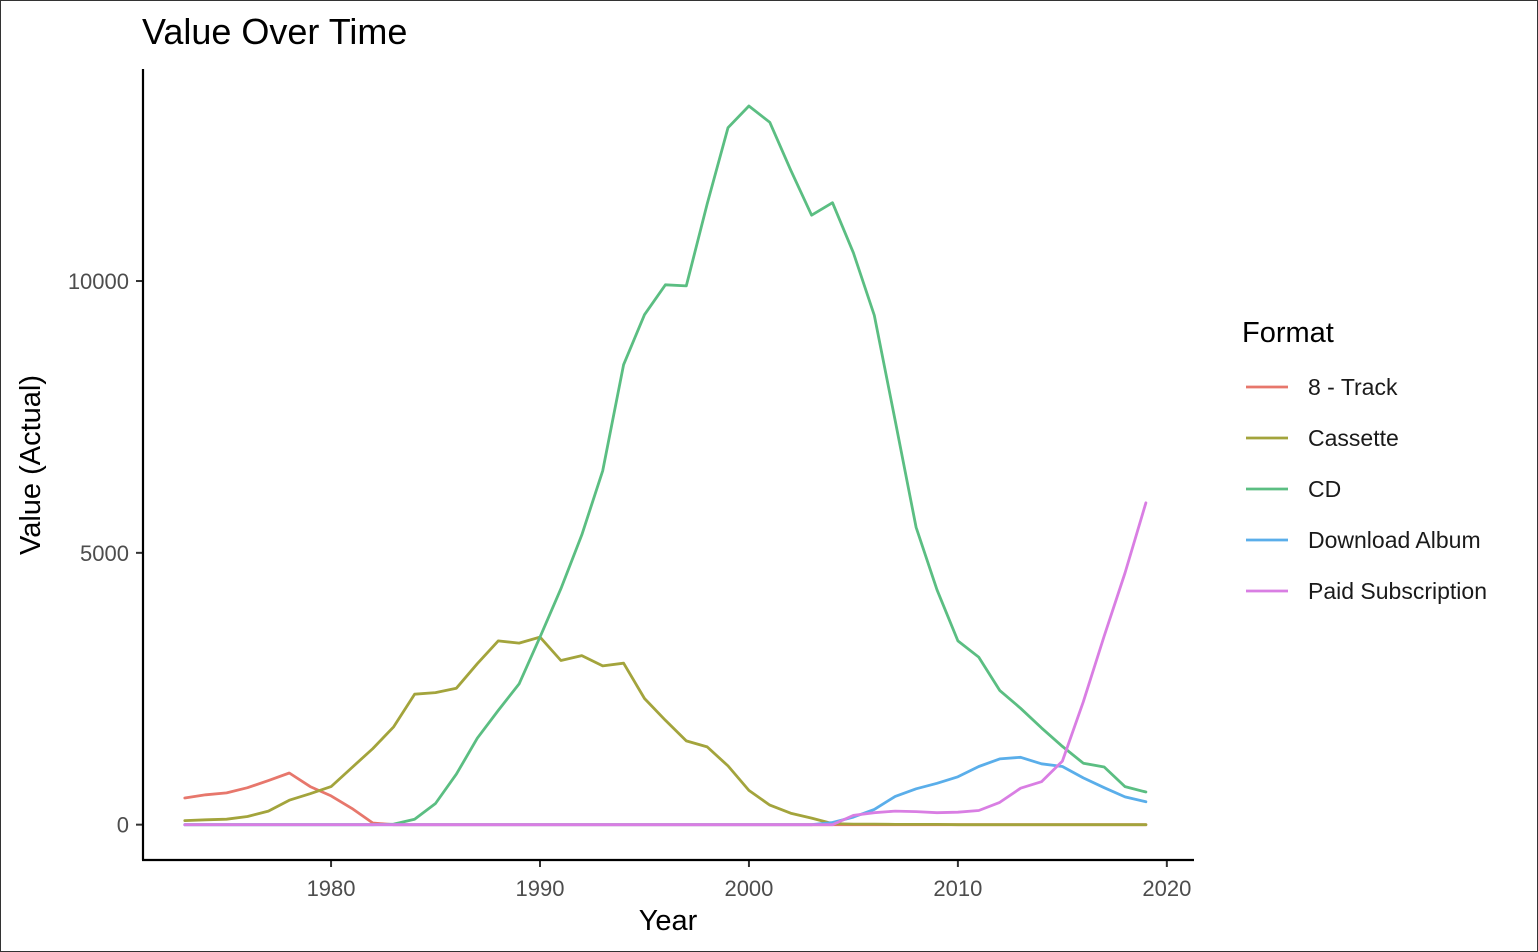 This screenshot has width=1538, height=952. What do you see at coordinates (331, 888) in the screenshot?
I see `x-tick-label: 1980` at bounding box center [331, 888].